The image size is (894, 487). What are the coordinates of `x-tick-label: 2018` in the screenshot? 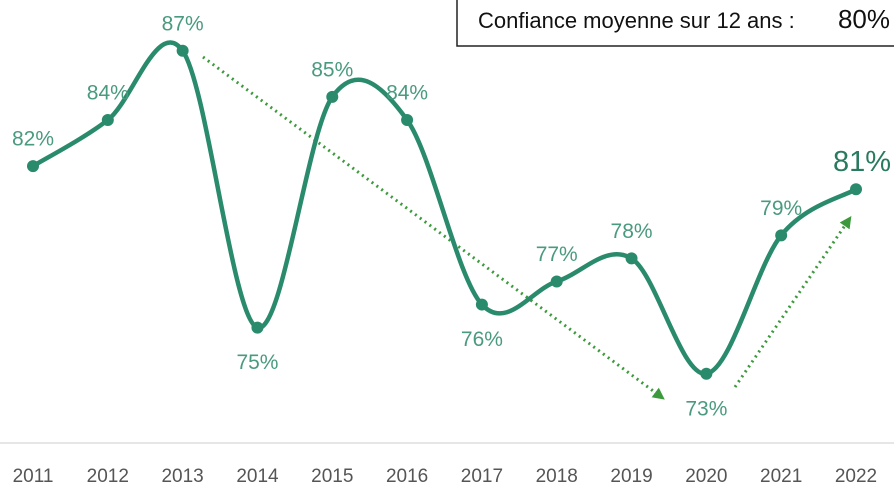 It's located at (557, 476).